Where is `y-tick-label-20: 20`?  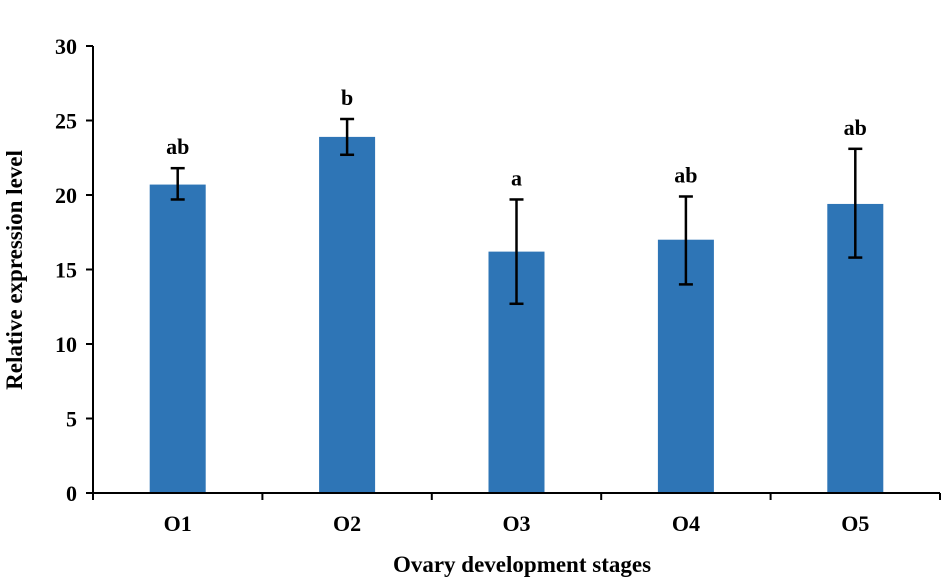
y-tick-label-20: 20 is located at coordinates (66, 195).